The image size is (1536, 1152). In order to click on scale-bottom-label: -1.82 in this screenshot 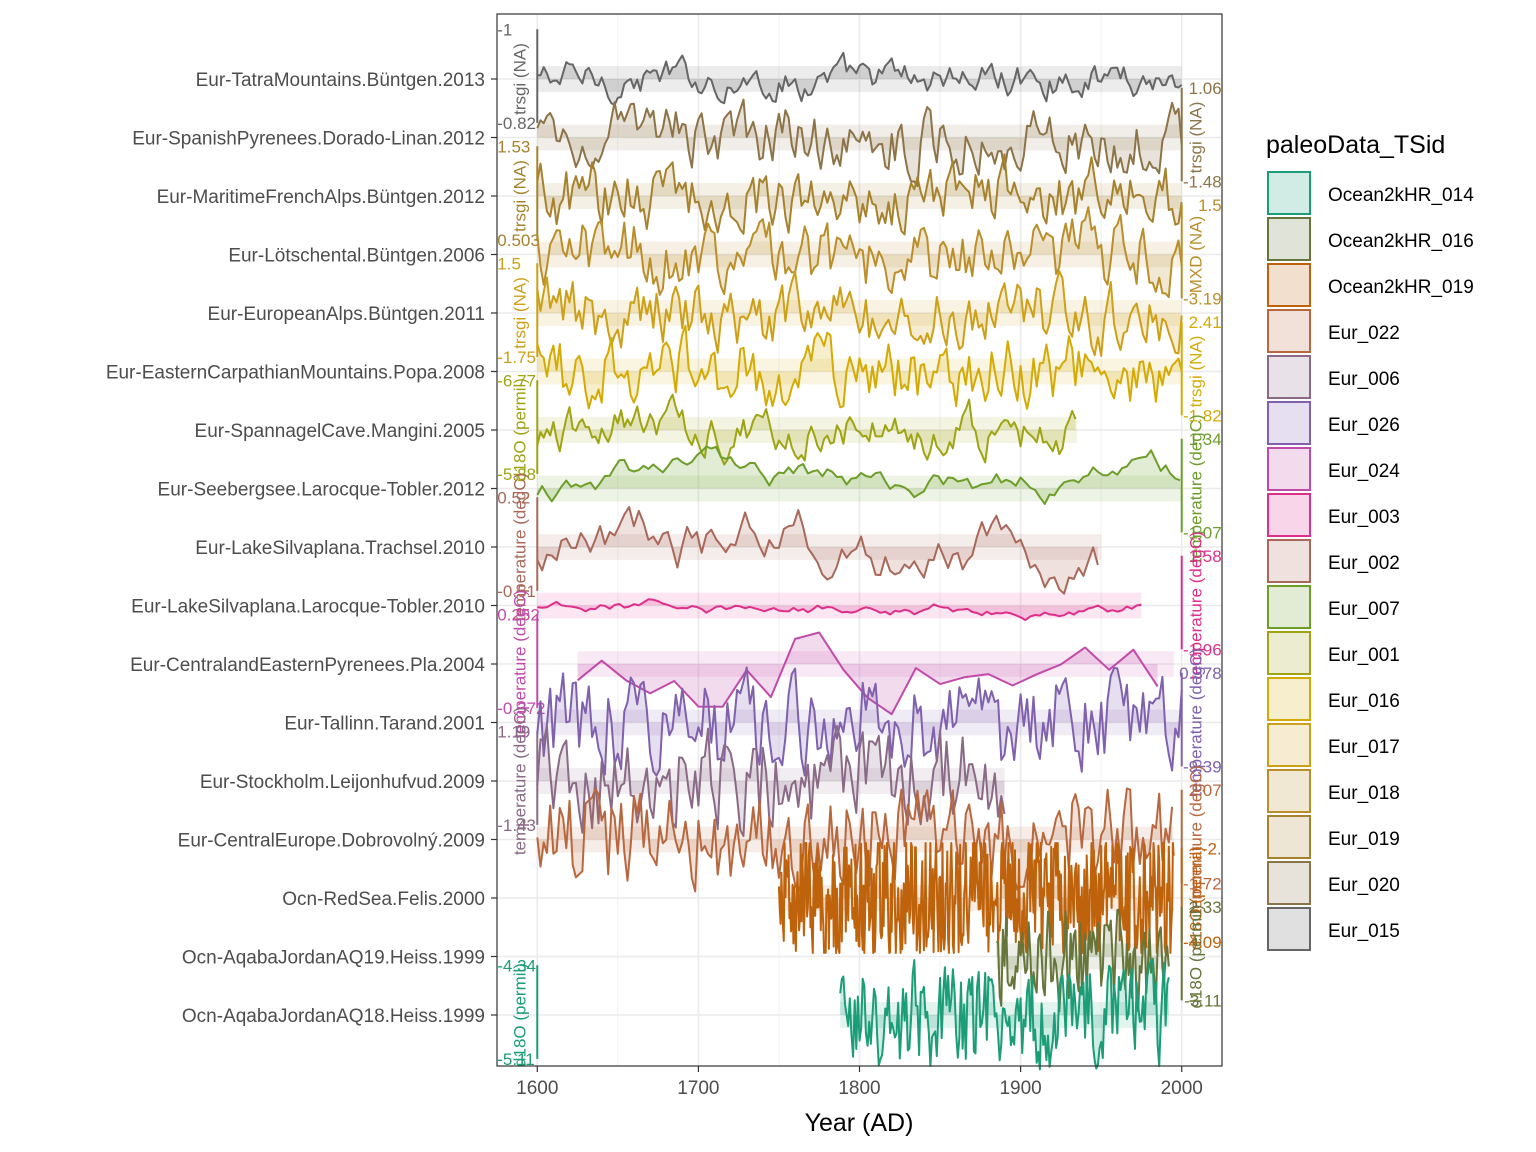, I will do `click(1202, 415)`.